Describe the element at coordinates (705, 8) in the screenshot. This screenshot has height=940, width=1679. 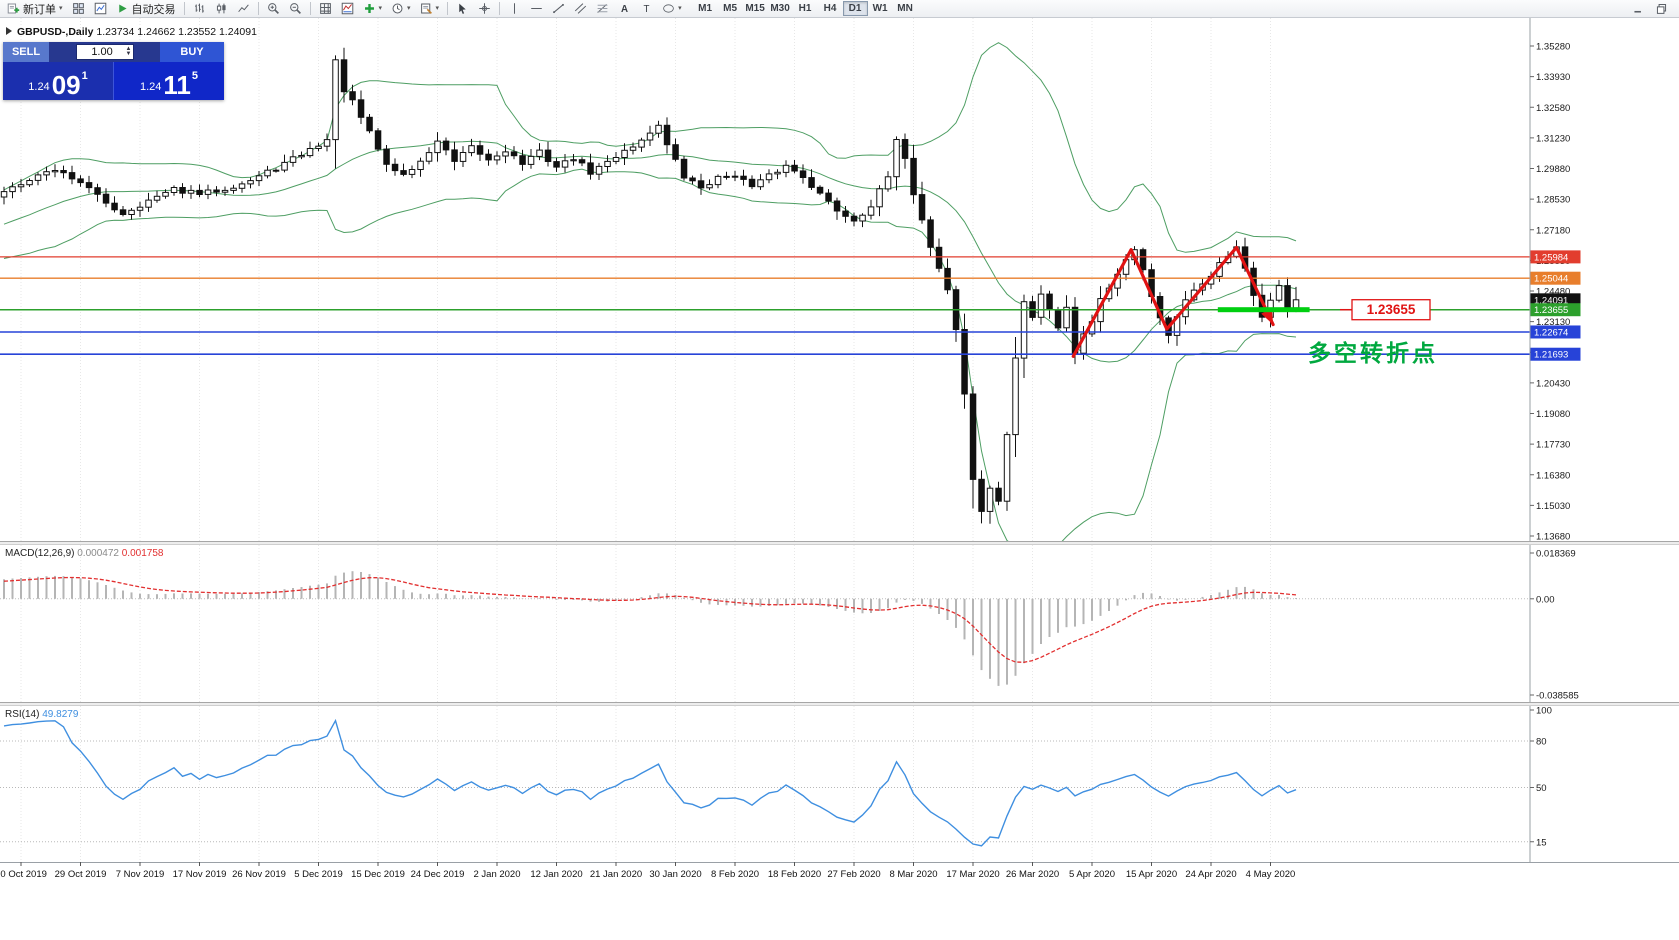
I see `timeframe-m1-button: M1` at that location.